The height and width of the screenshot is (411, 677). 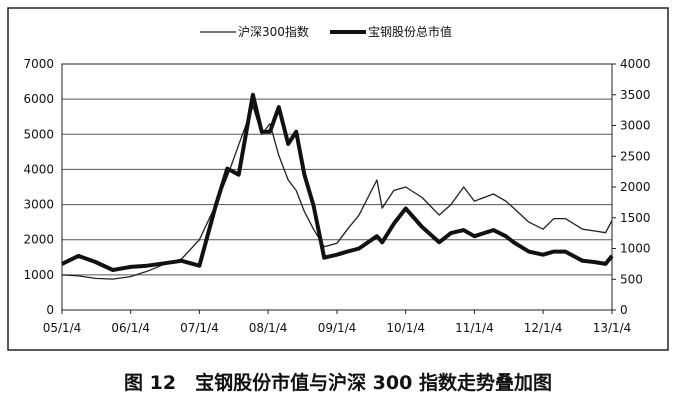 I want to click on y-tick-label: 4000, so click(x=38, y=169).